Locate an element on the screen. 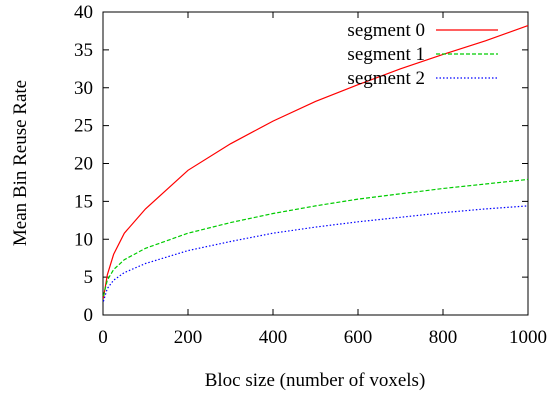 The height and width of the screenshot is (393, 555). y-tick-label: 20 is located at coordinates (83, 164).